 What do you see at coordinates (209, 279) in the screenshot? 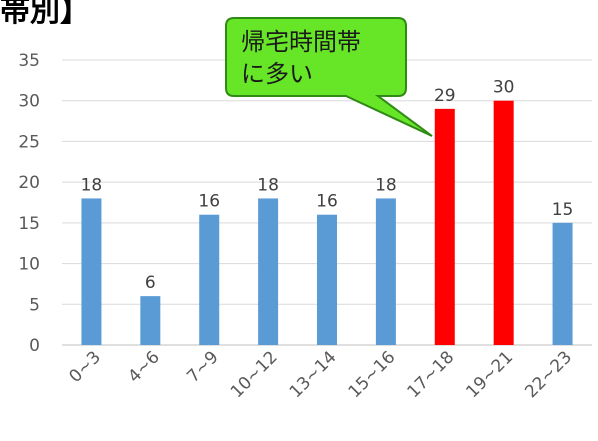
I see `bar-7~9` at bounding box center [209, 279].